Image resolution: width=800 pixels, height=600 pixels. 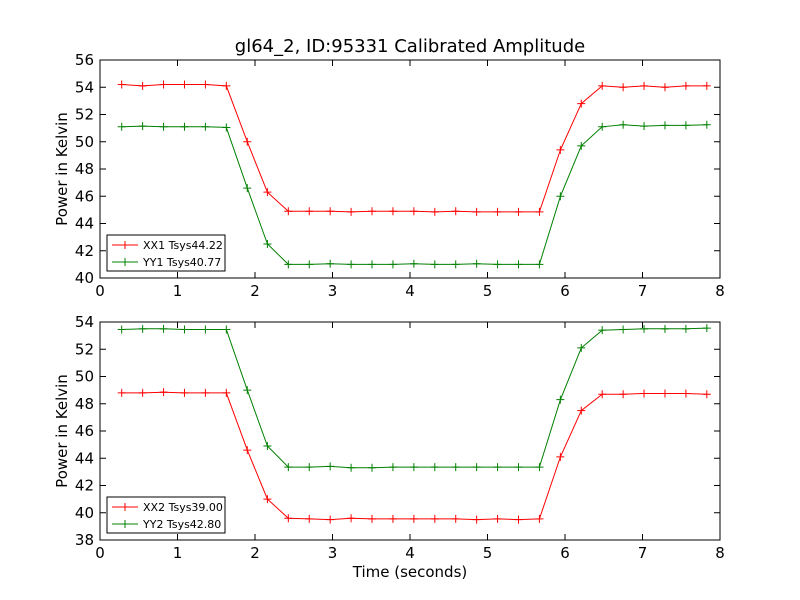 What do you see at coordinates (84, 278) in the screenshot?
I see `y-tick-label: 40` at bounding box center [84, 278].